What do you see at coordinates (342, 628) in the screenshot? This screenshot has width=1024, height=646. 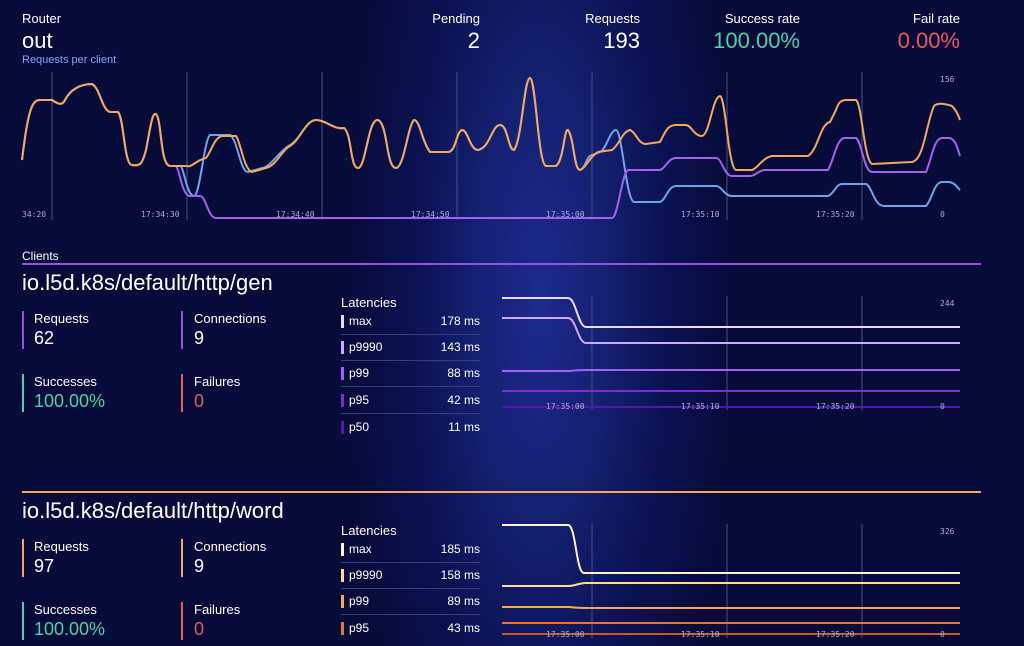 I see `word-p95-swatch` at bounding box center [342, 628].